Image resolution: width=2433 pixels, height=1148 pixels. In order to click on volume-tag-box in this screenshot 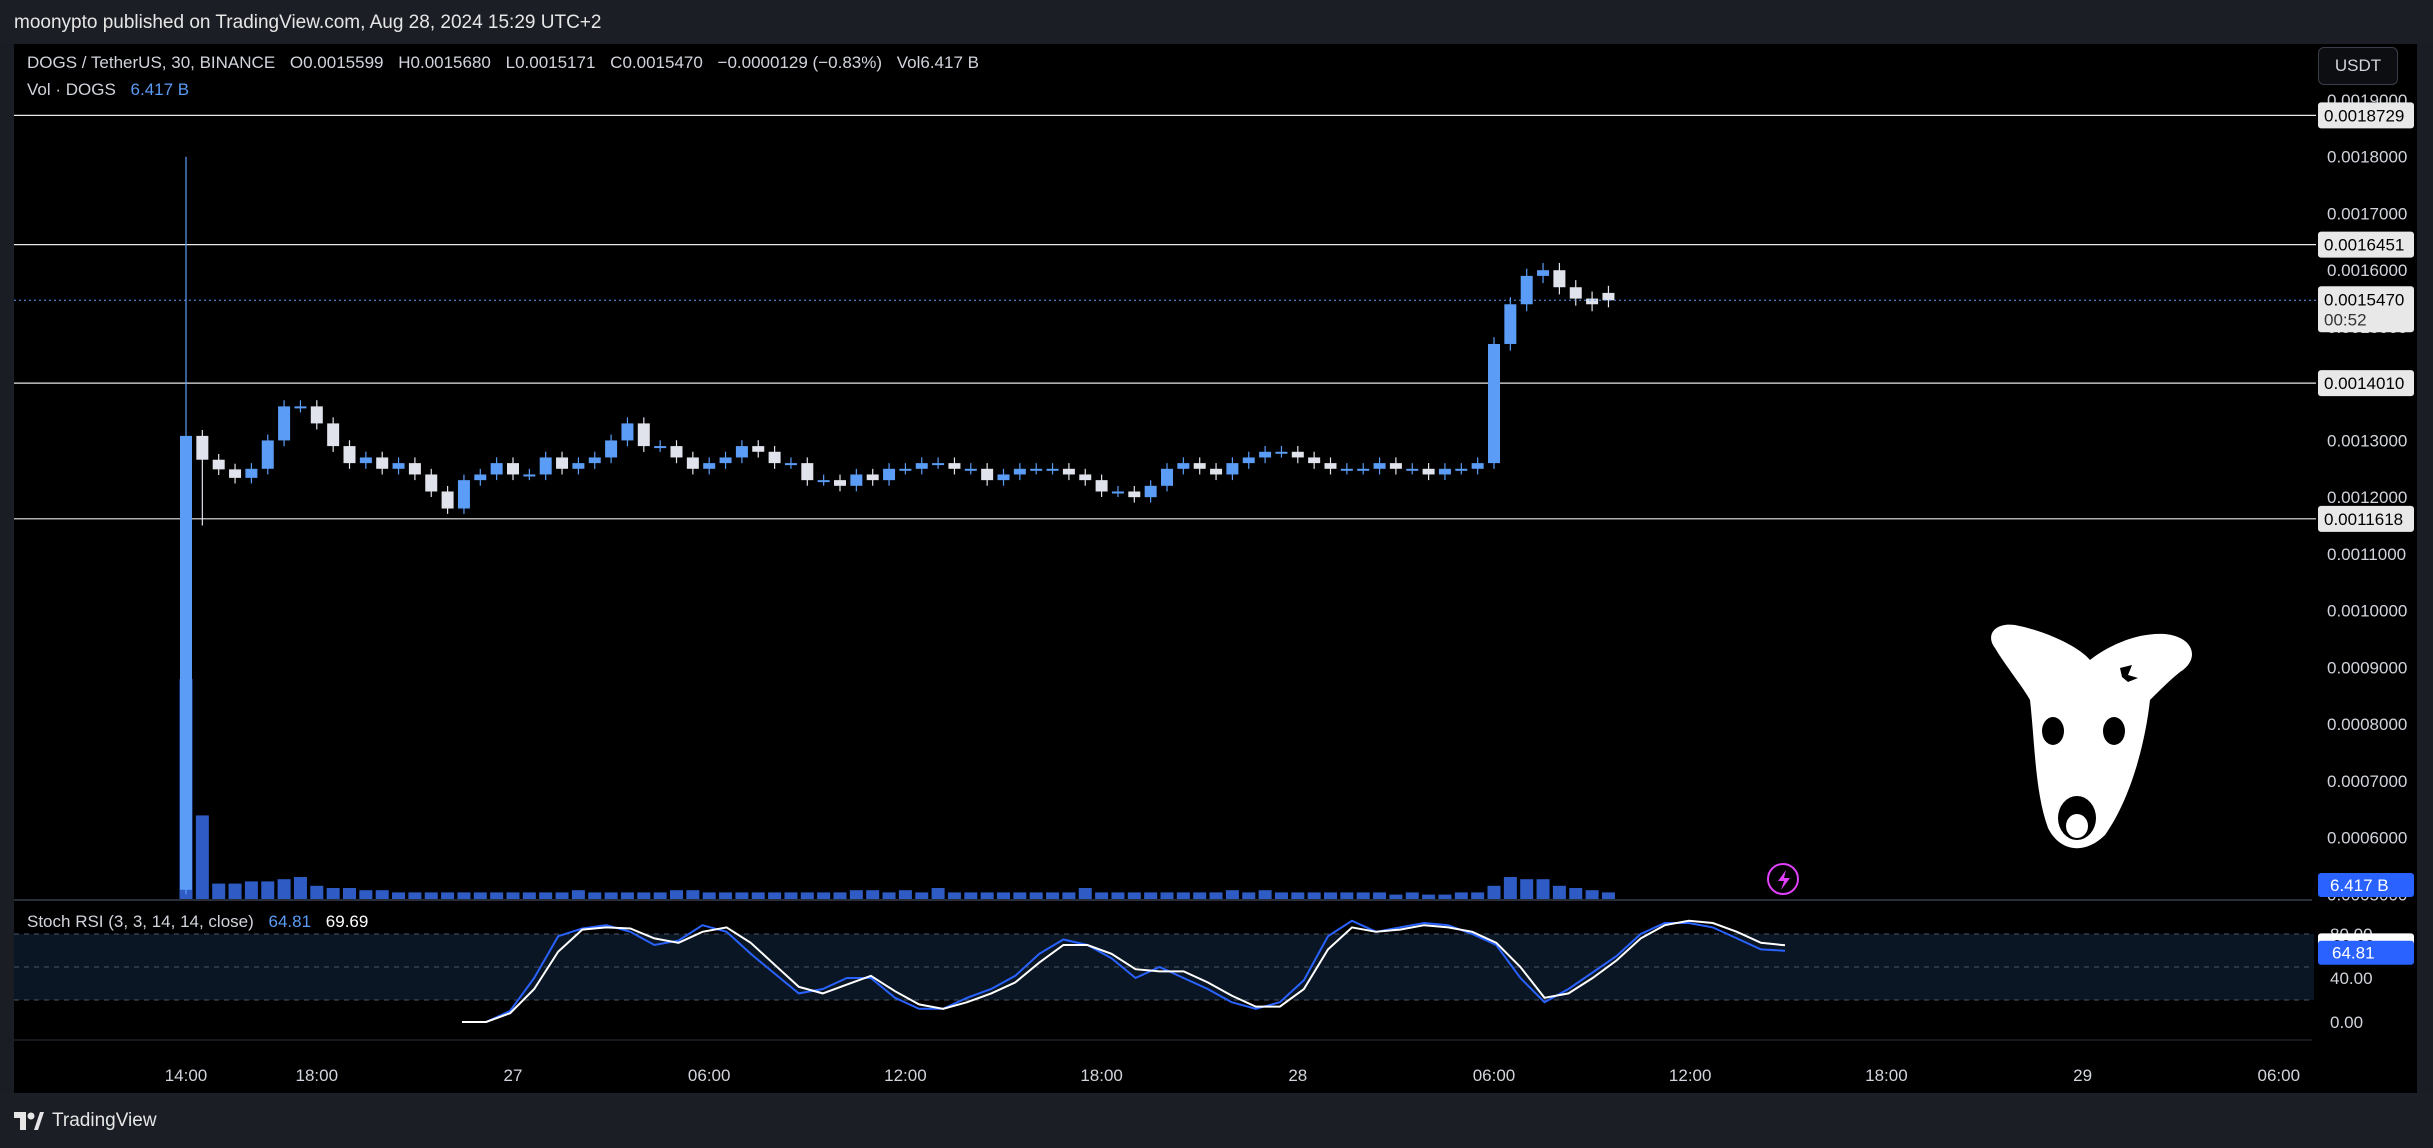, I will do `click(2366, 885)`.